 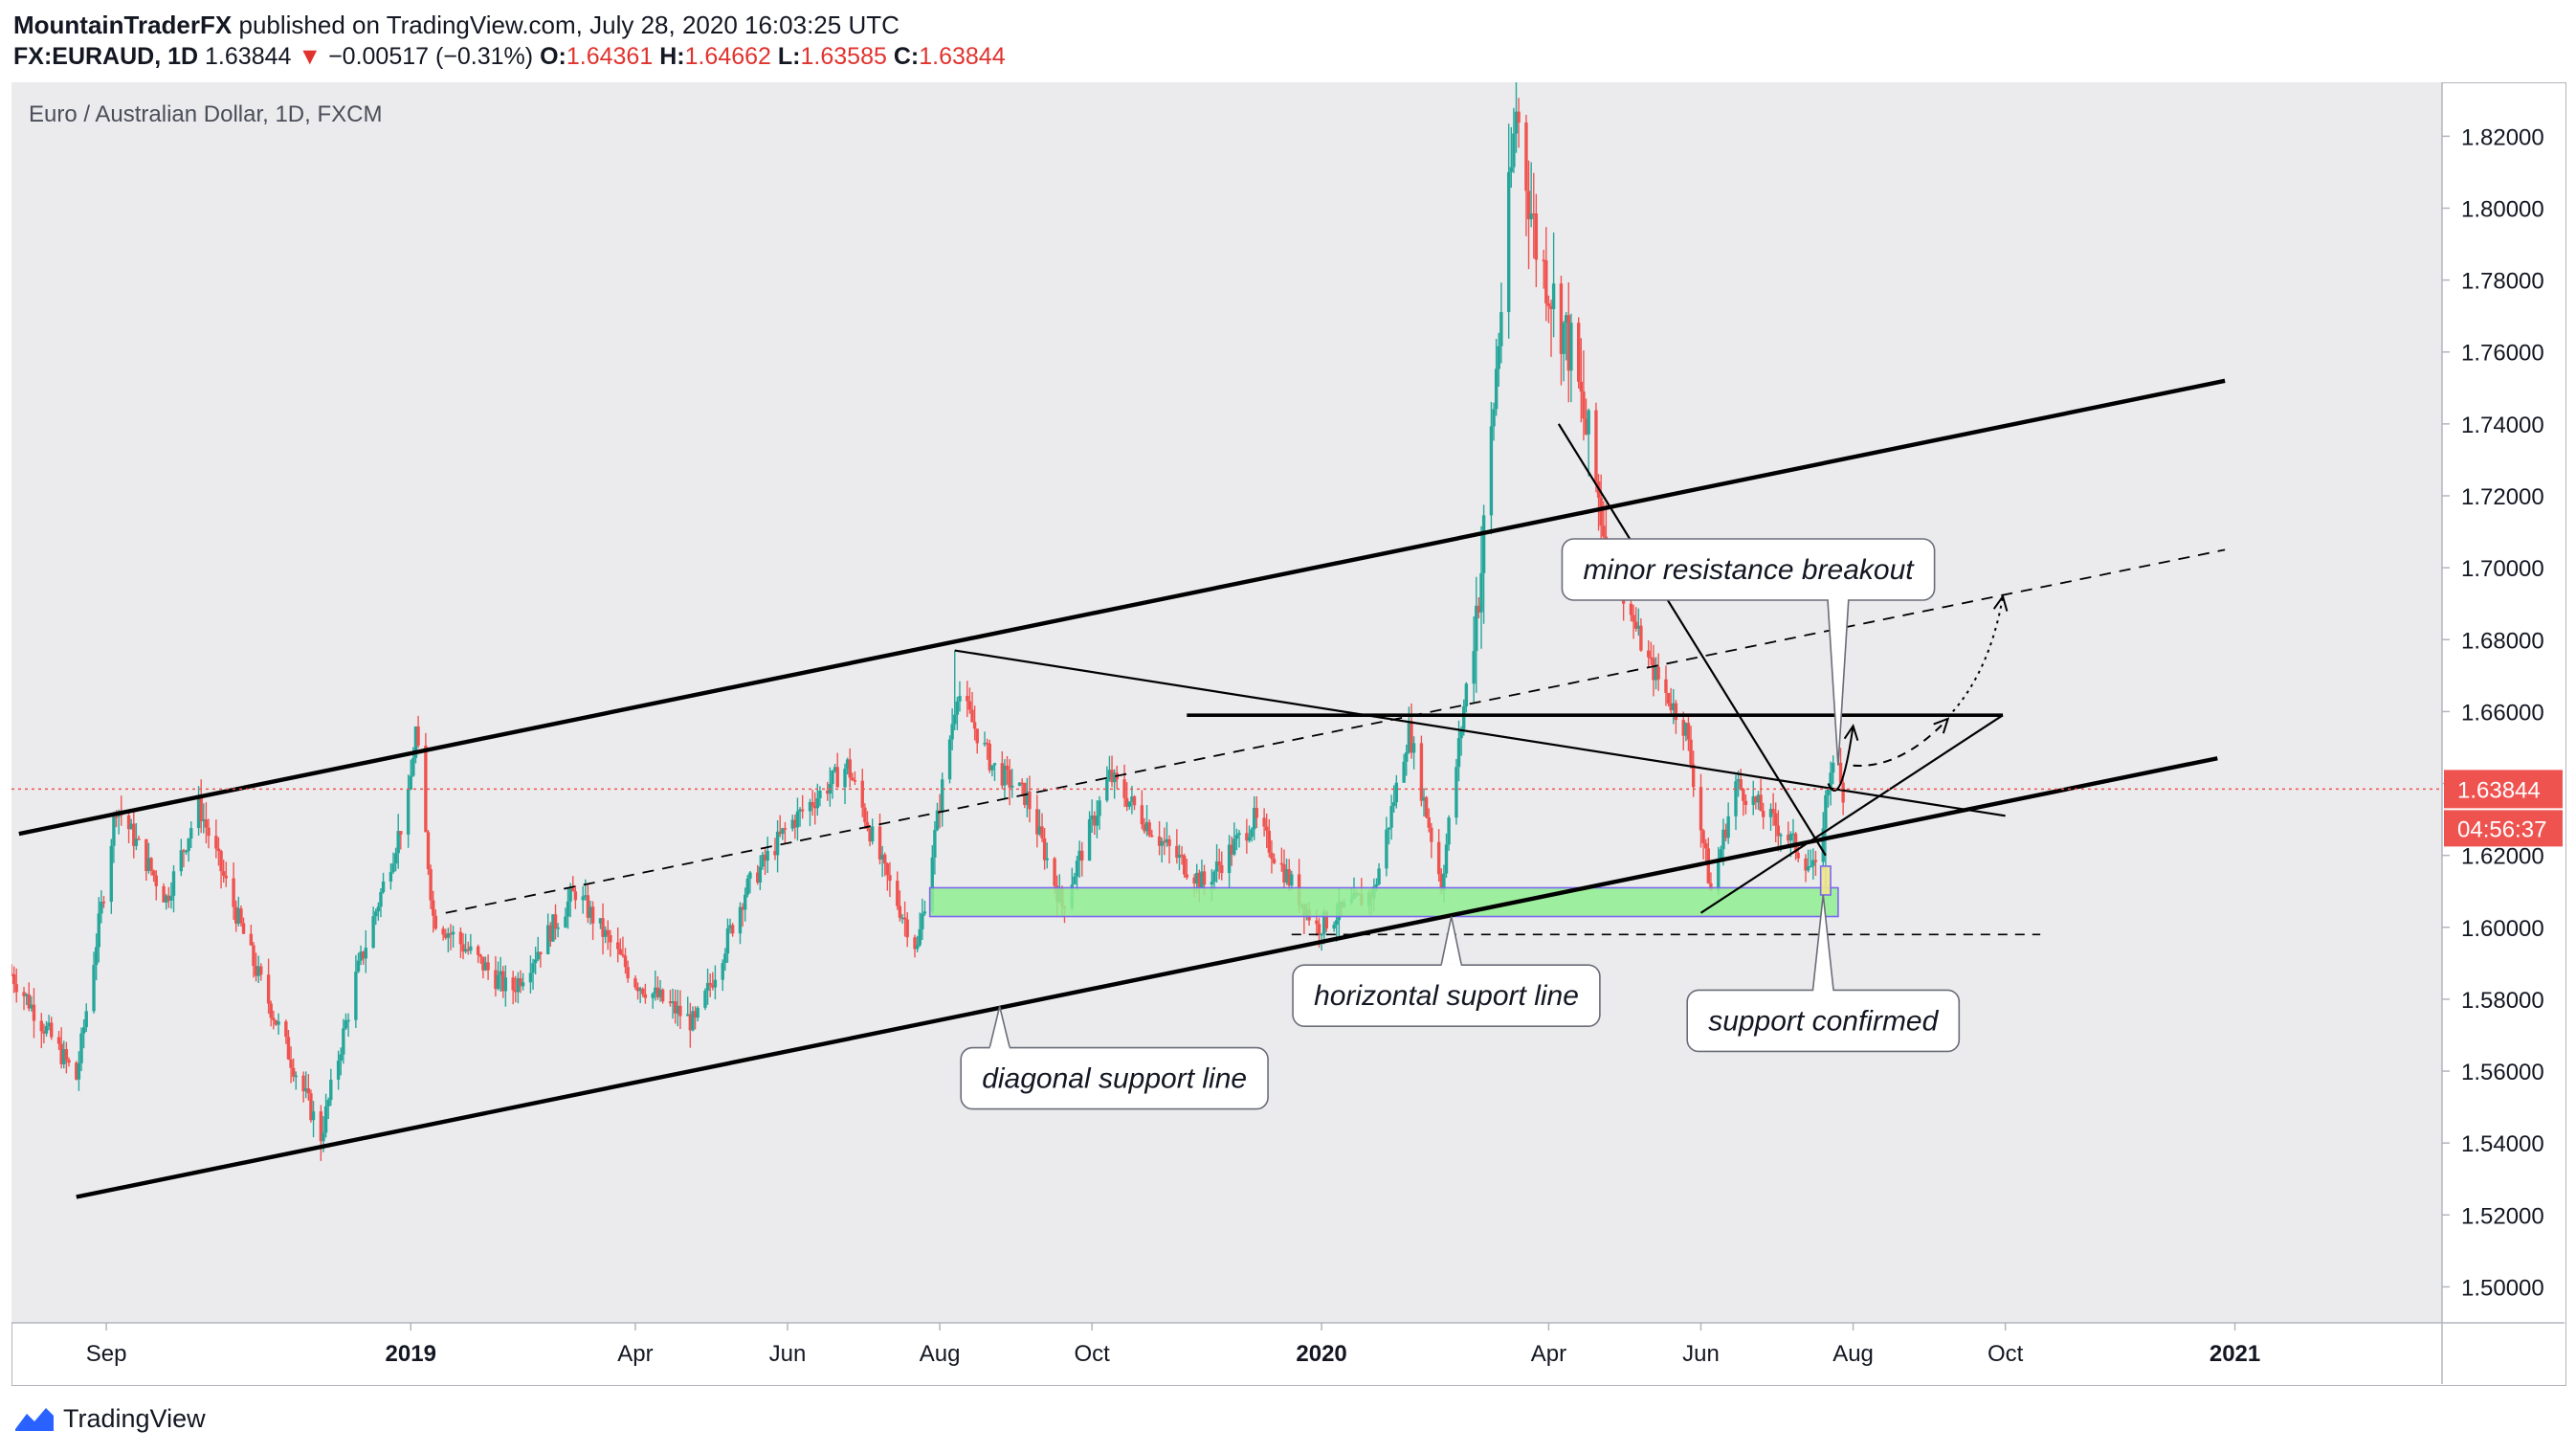 What do you see at coordinates (411, 1354) in the screenshot?
I see `x-tick-label: 2019` at bounding box center [411, 1354].